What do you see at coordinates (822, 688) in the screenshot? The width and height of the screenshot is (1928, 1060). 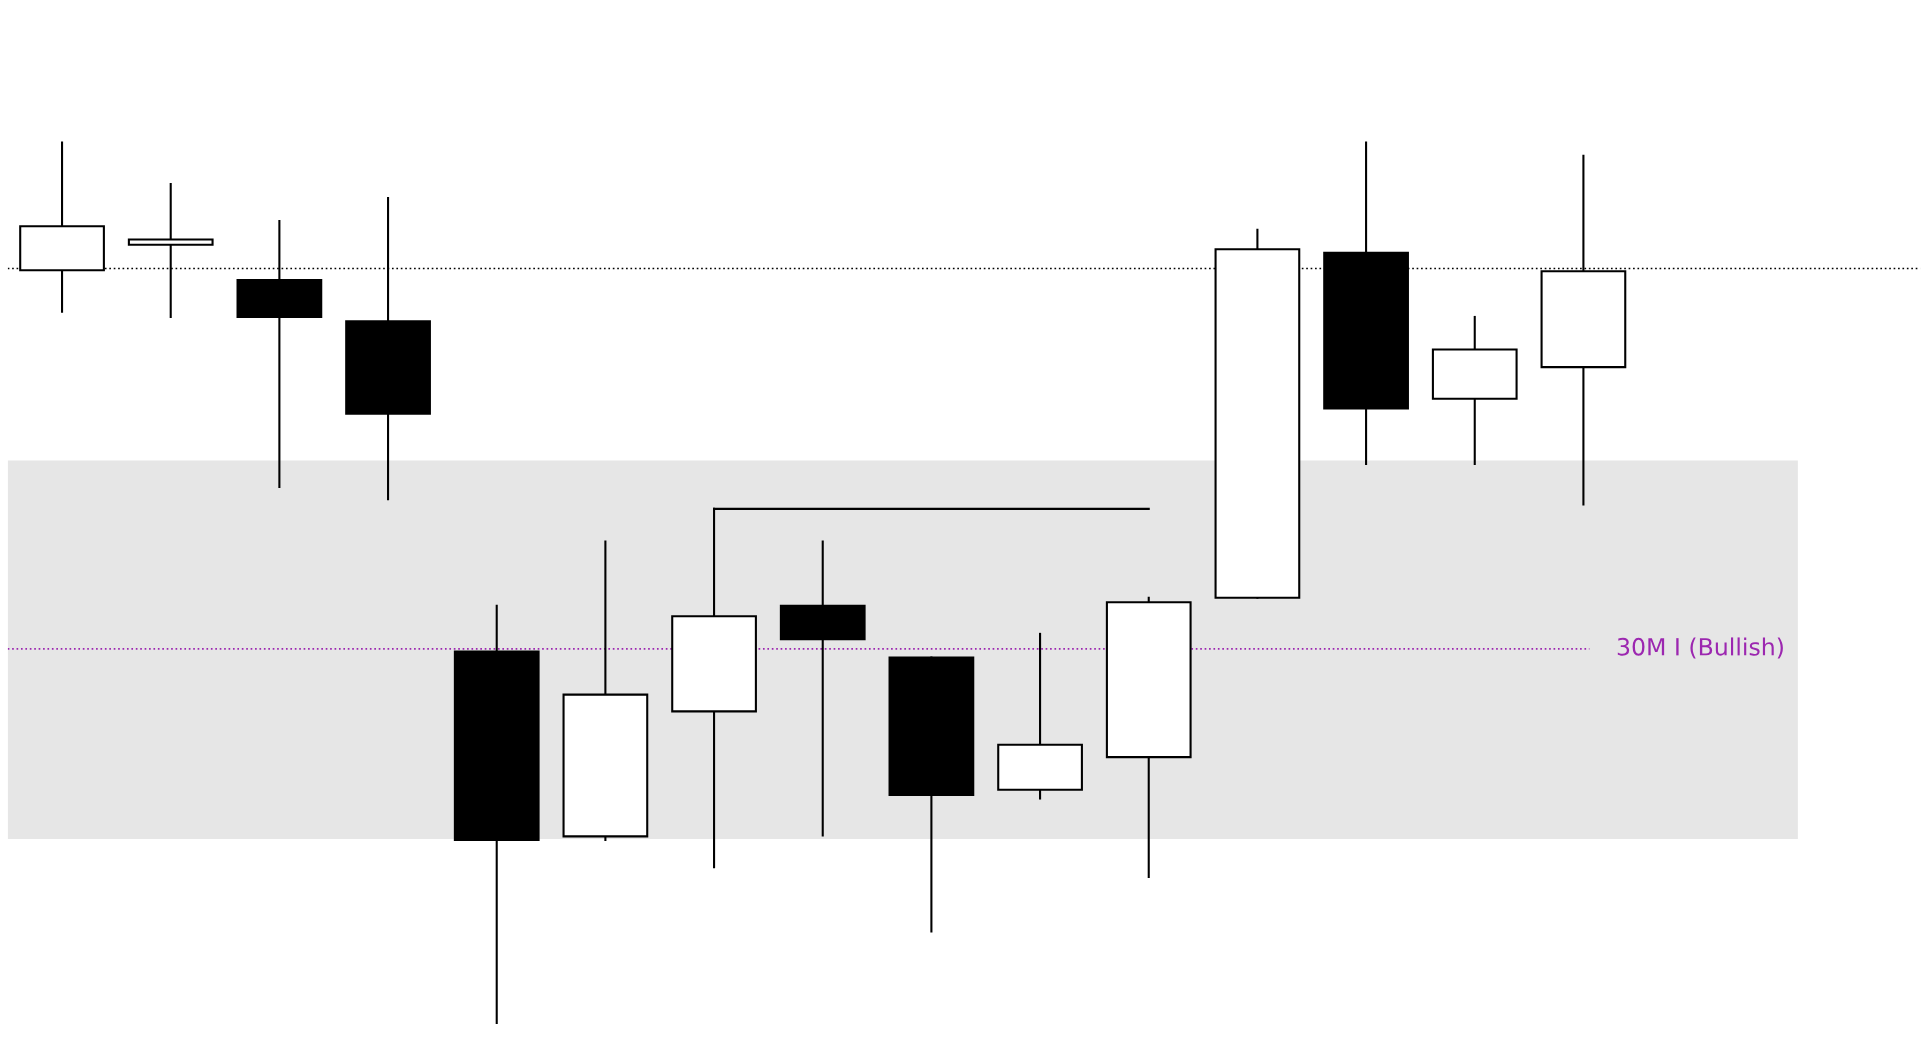 I see `candlestick` at bounding box center [822, 688].